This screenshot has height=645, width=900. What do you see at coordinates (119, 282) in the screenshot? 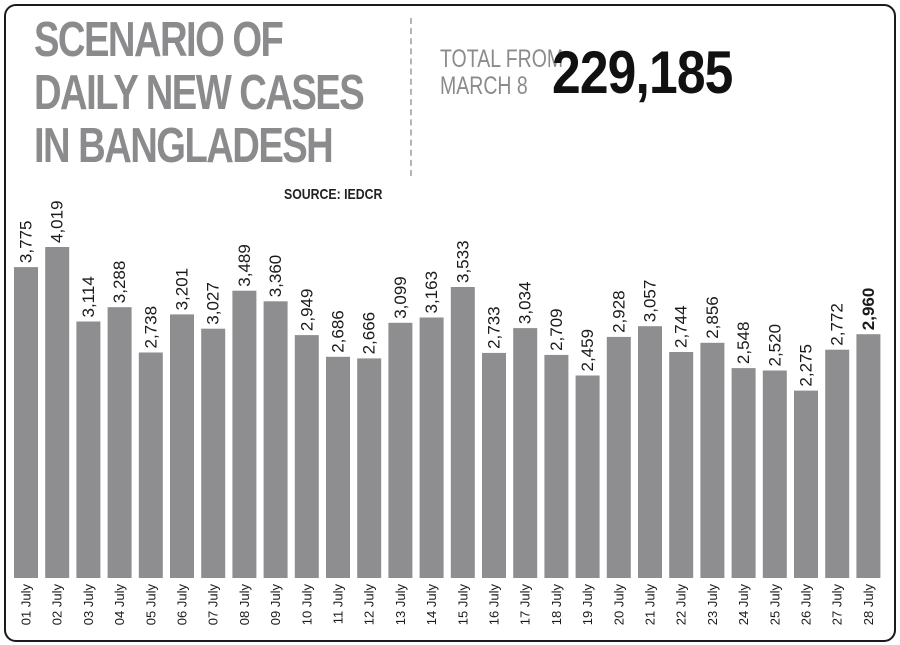
I see `value-label: 3,288` at bounding box center [119, 282].